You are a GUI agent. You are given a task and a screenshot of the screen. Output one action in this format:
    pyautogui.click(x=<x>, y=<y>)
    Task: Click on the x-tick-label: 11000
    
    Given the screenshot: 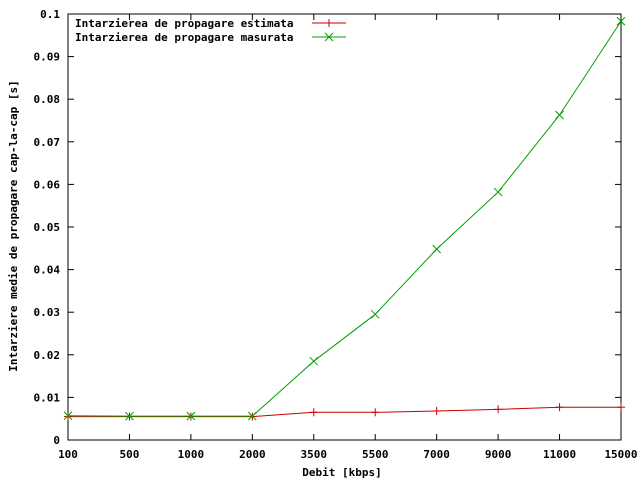 What is the action you would take?
    pyautogui.click(x=559, y=454)
    